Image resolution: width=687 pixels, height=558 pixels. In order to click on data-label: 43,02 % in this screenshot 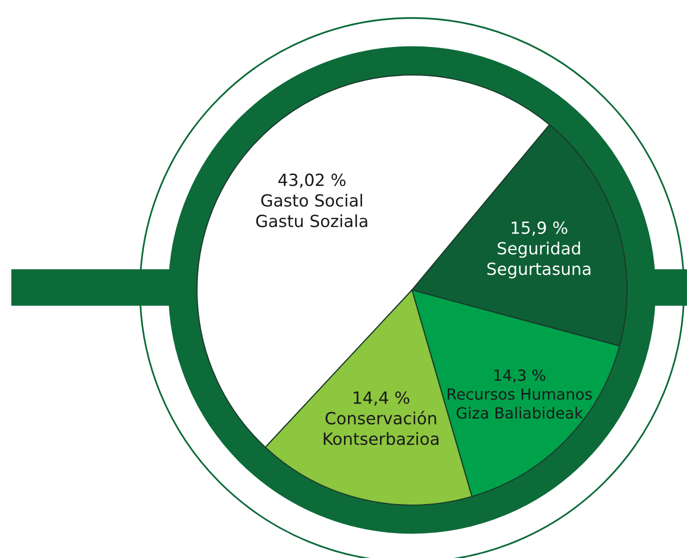, I will do `click(312, 181)`.